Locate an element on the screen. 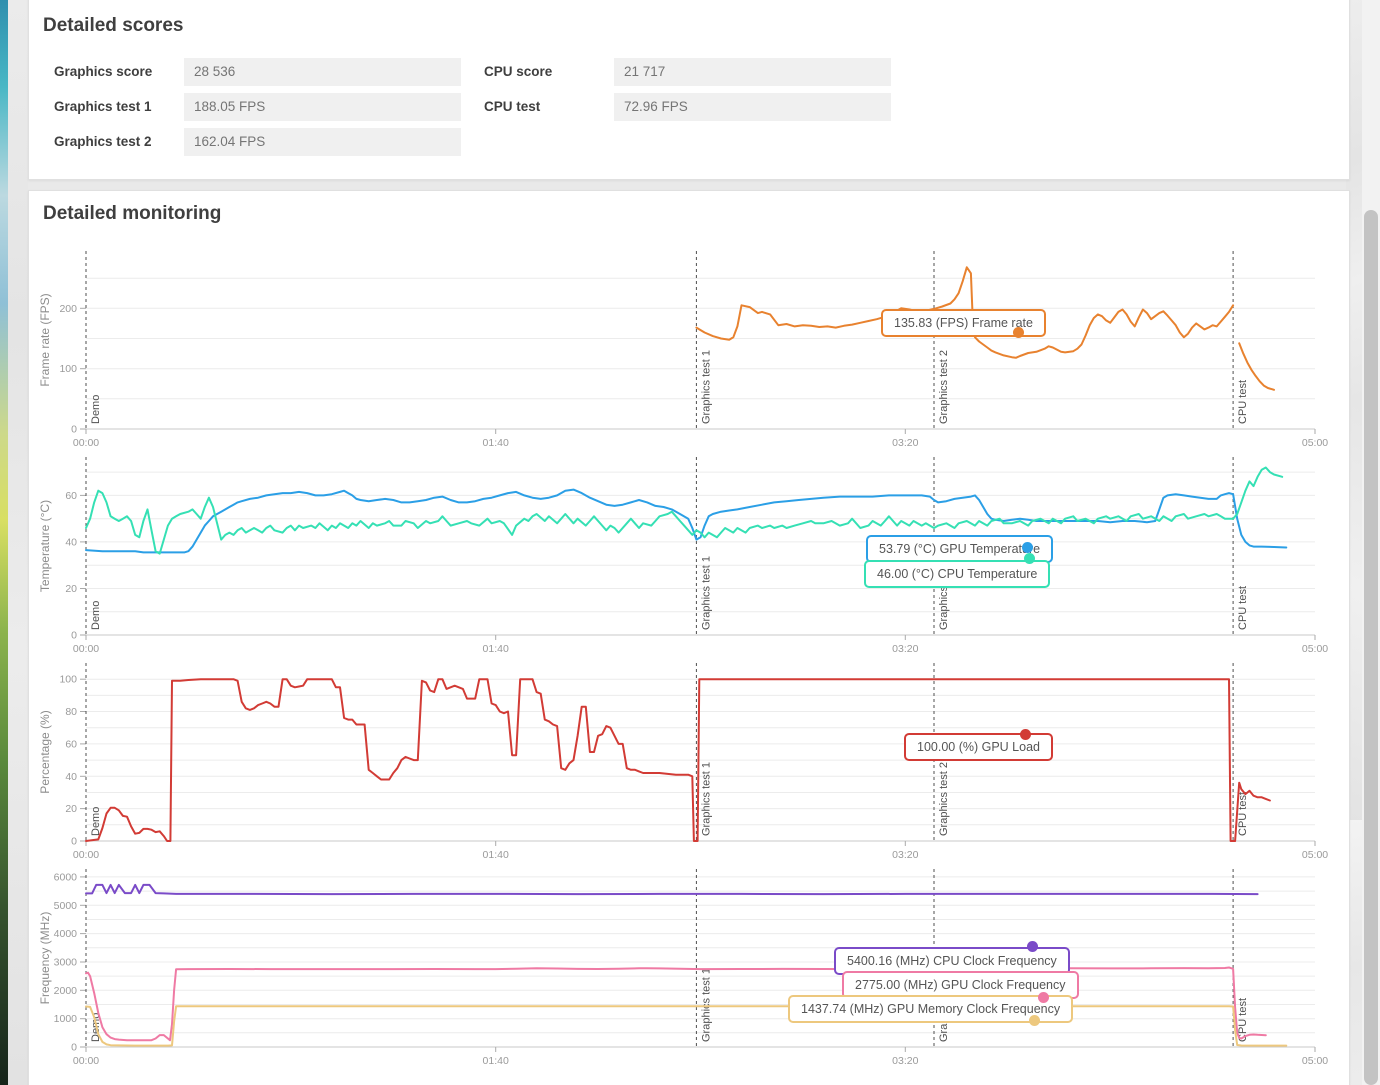 Image resolution: width=1380 pixels, height=1085 pixels. y-axis-label: Temperature (°C) is located at coordinates (45, 546).